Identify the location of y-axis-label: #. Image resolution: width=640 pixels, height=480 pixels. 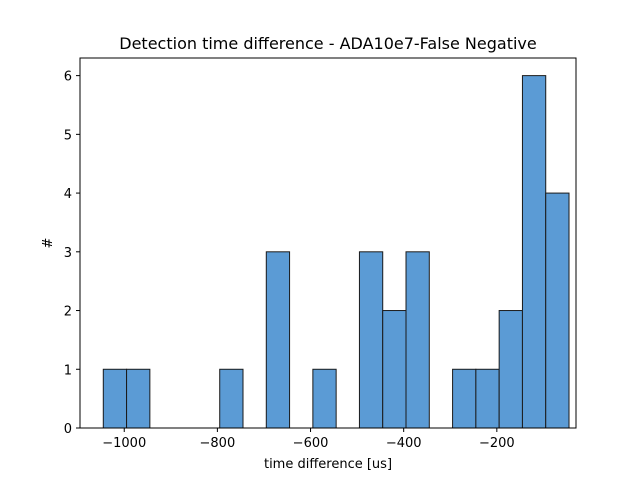
(48, 243).